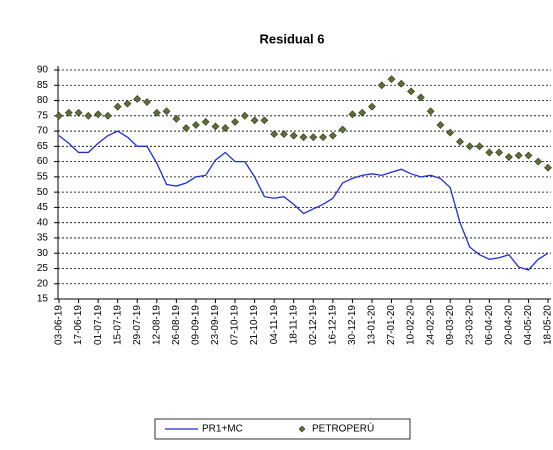 This screenshot has width=553, height=450. What do you see at coordinates (528, 325) in the screenshot?
I see `x-tick-label: 04-05-20` at bounding box center [528, 325].